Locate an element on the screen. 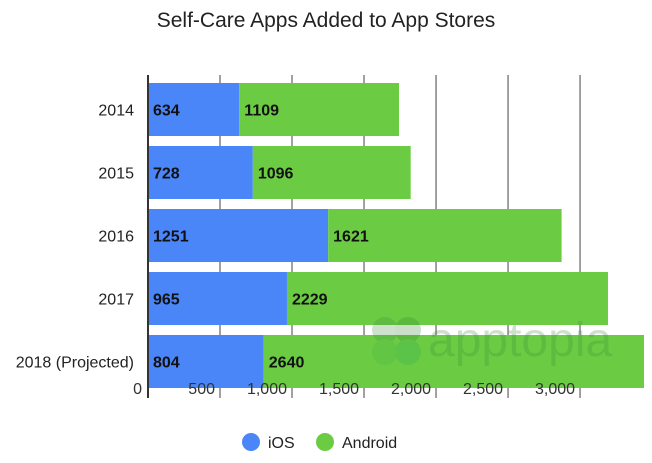 The image size is (652, 463). legend-label: Android is located at coordinates (369, 443).